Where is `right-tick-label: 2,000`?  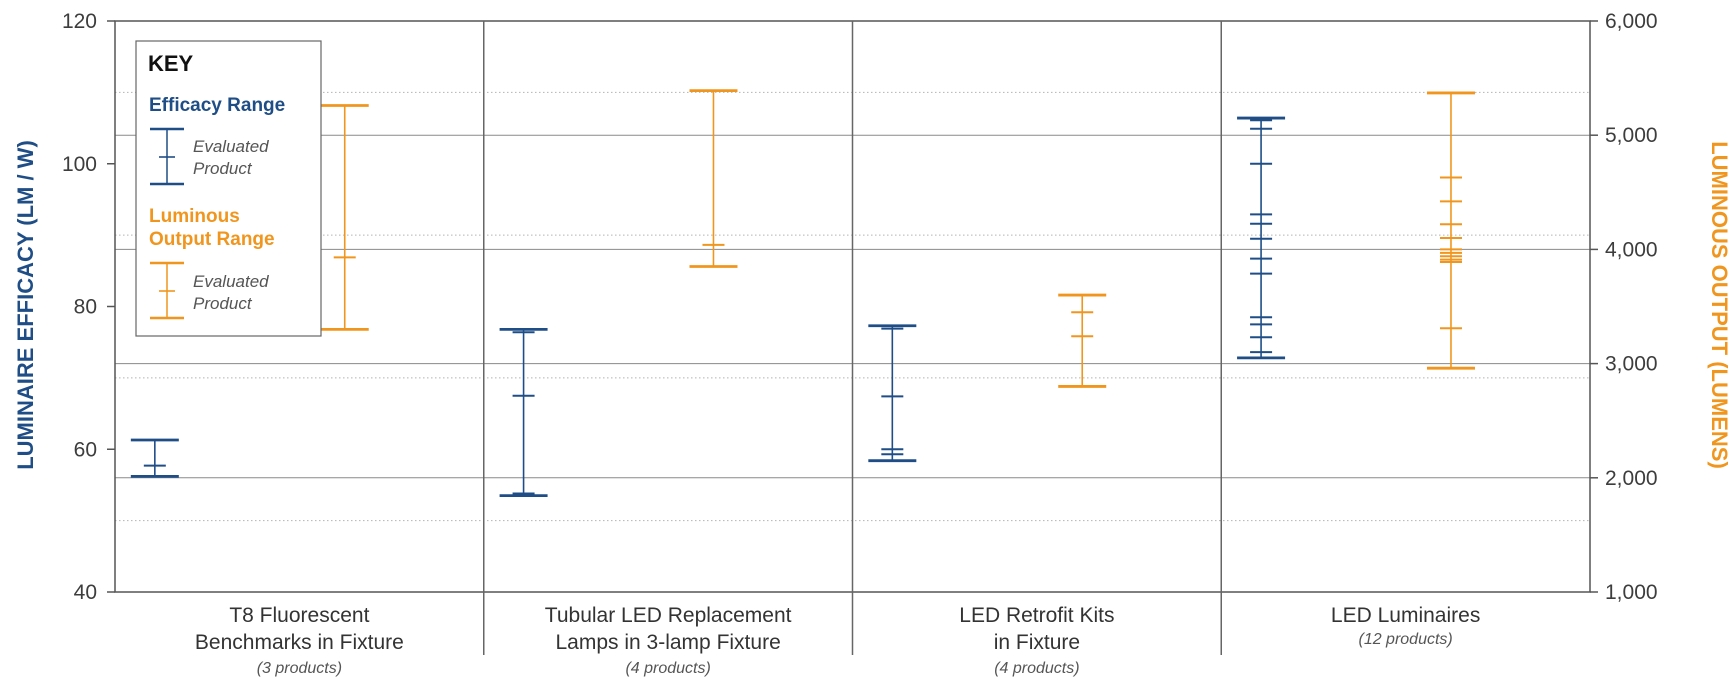
right-tick-label: 2,000 is located at coordinates (1631, 478).